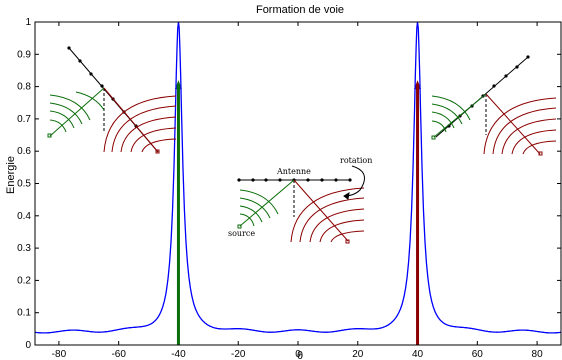 Image resolution: width=562 pixels, height=360 pixels. Describe the element at coordinates (28, 345) in the screenshot. I see `y-tick-label: 0` at that location.